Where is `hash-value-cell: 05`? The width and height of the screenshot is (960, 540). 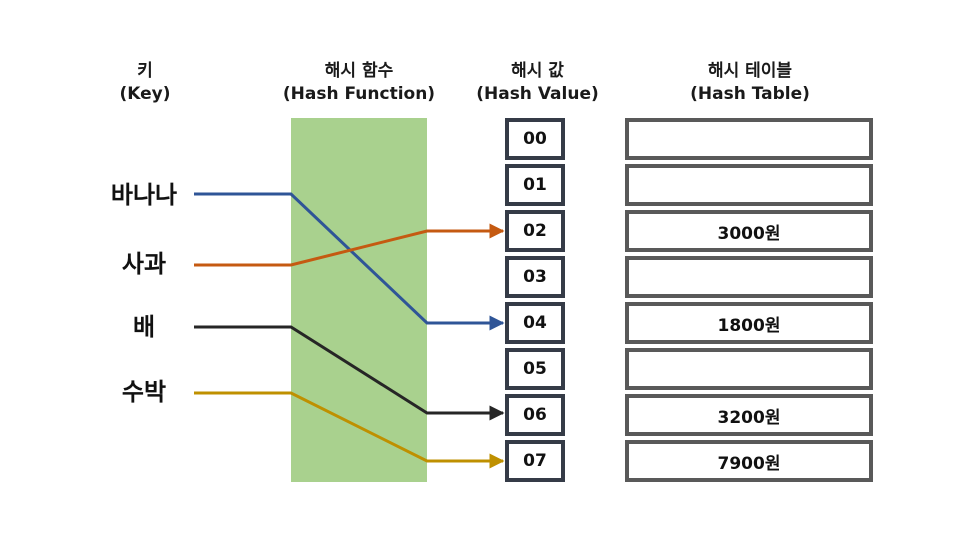
hash-value-cell: 05 is located at coordinates (535, 369).